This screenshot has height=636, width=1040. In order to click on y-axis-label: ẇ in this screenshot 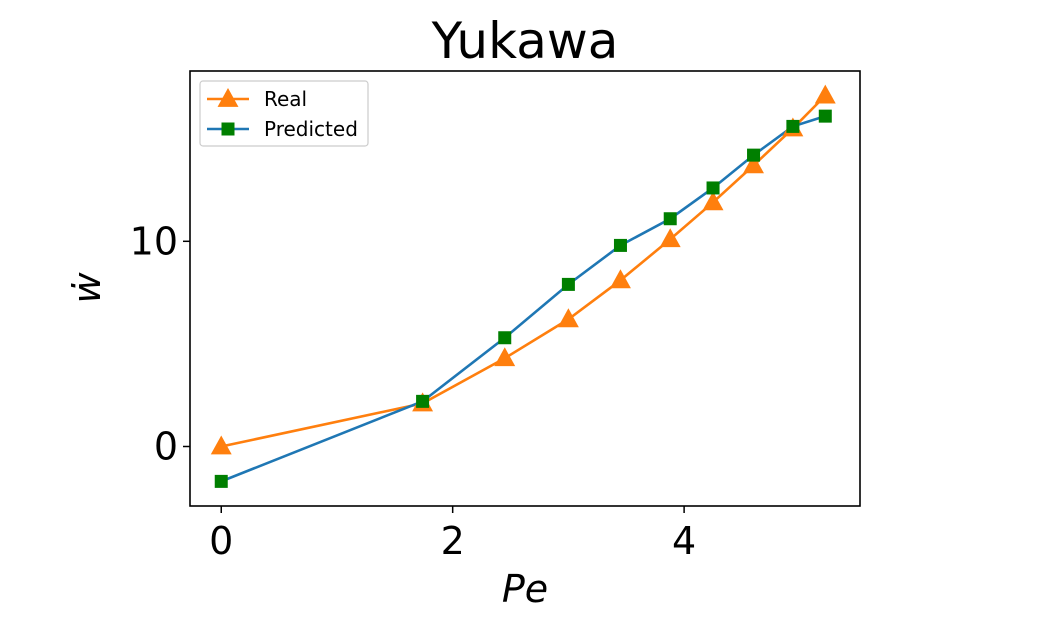, I will do `click(87, 288)`.